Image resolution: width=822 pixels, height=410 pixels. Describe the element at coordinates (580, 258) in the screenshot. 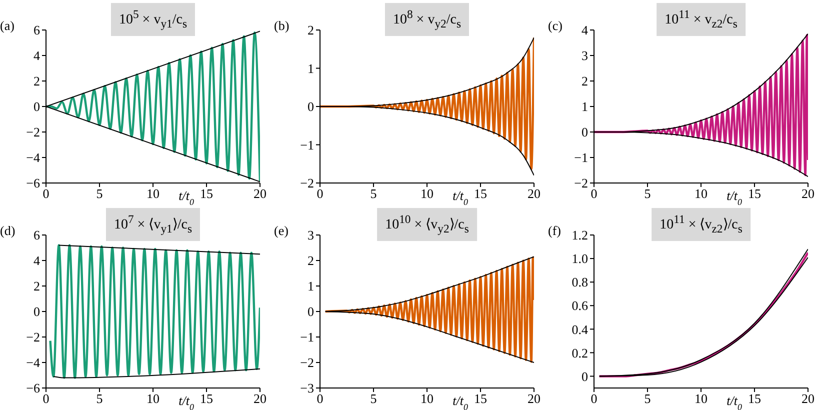

I see `y-tick-label: 1.0` at that location.